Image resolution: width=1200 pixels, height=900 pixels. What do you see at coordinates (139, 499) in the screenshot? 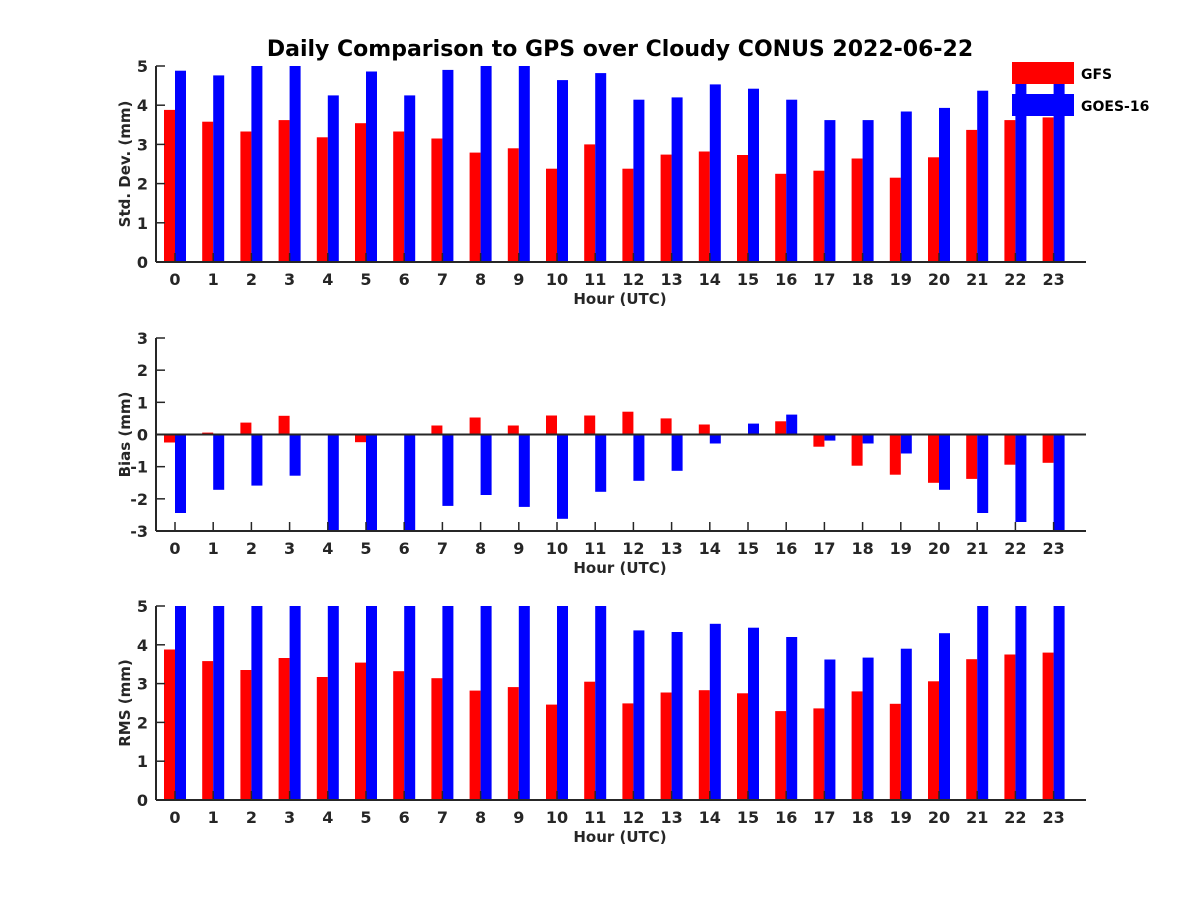
I see `y-tick-label: -2` at bounding box center [139, 499].